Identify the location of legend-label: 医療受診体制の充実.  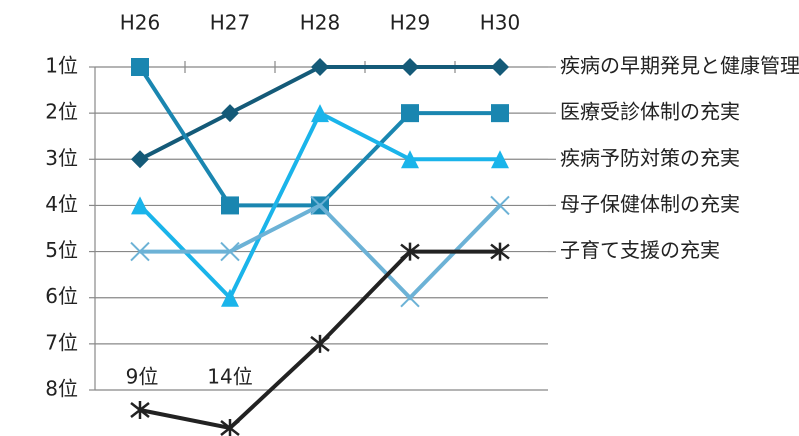
(650, 112).